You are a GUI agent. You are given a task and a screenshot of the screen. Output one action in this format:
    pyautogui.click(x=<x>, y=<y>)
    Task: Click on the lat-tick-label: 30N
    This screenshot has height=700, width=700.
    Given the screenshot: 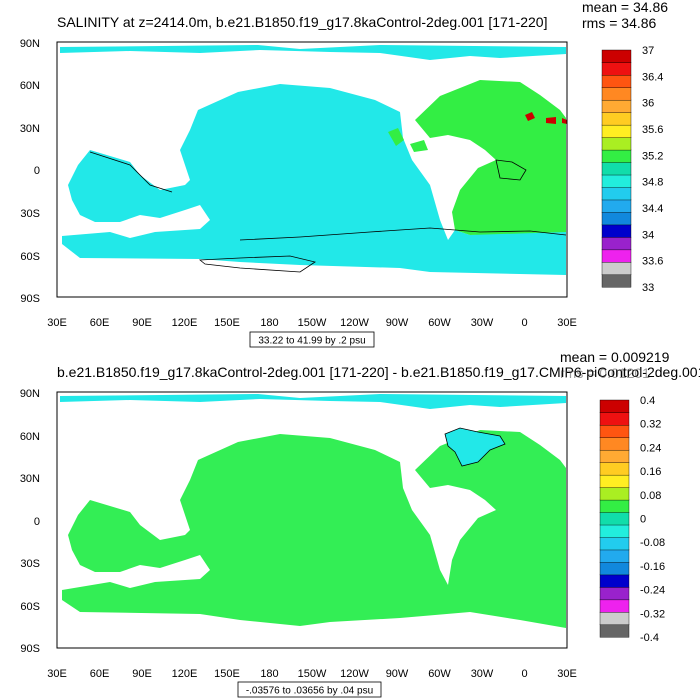 What is the action you would take?
    pyautogui.click(x=30, y=479)
    